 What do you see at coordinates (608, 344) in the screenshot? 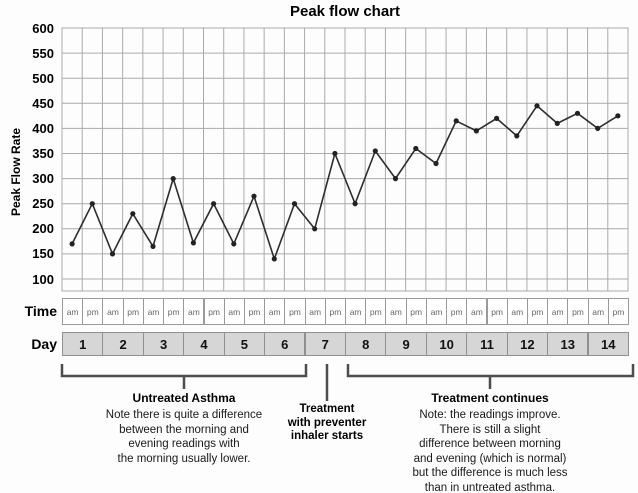
I see `day-cell: 14` at bounding box center [608, 344].